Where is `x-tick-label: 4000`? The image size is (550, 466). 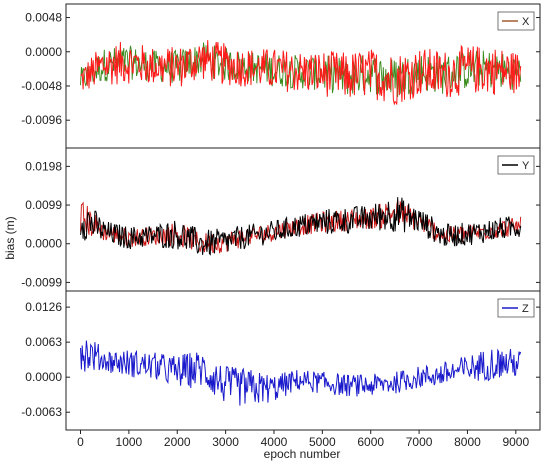
x-tick-label: 4000 is located at coordinates (274, 442).